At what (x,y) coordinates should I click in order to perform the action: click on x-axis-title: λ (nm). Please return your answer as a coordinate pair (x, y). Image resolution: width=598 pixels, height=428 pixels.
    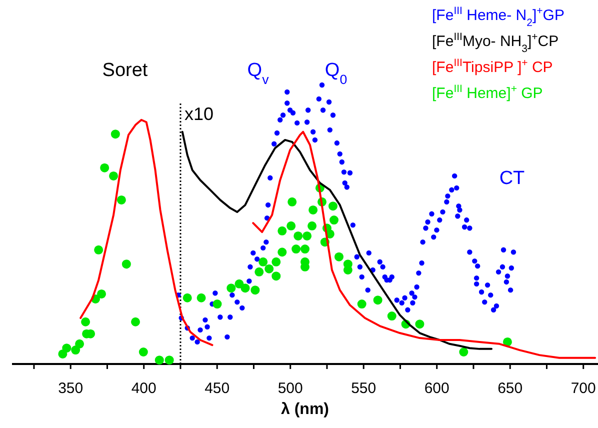
    Looking at the image, I should click on (305, 409).